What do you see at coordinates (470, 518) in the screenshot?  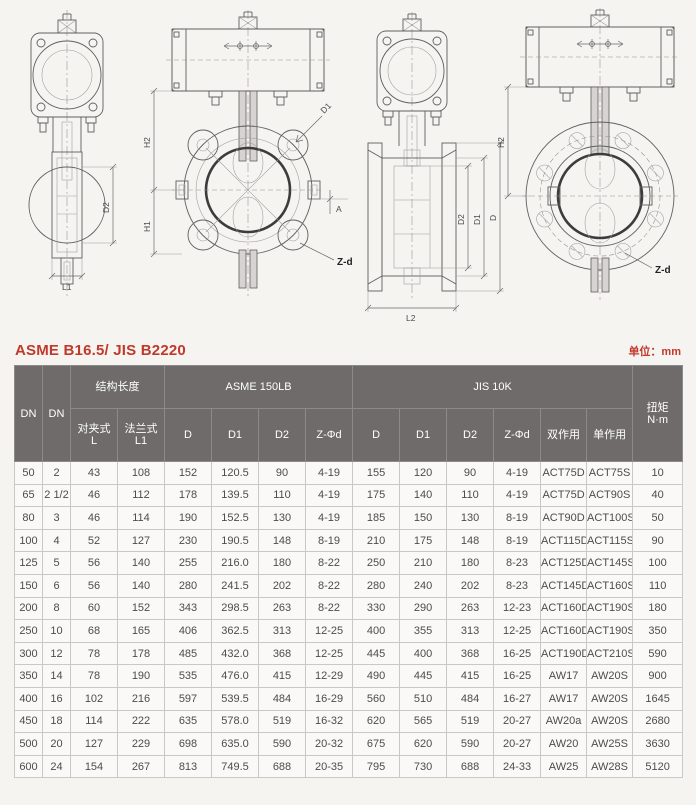 I see `table-cell: 130` at bounding box center [470, 518].